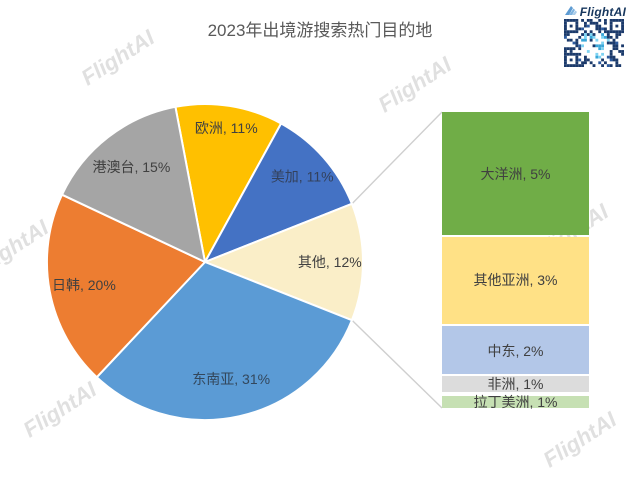 The width and height of the screenshot is (640, 480). Describe the element at coordinates (571, 12) in the screenshot. I see `flightai-wing-icon` at that location.